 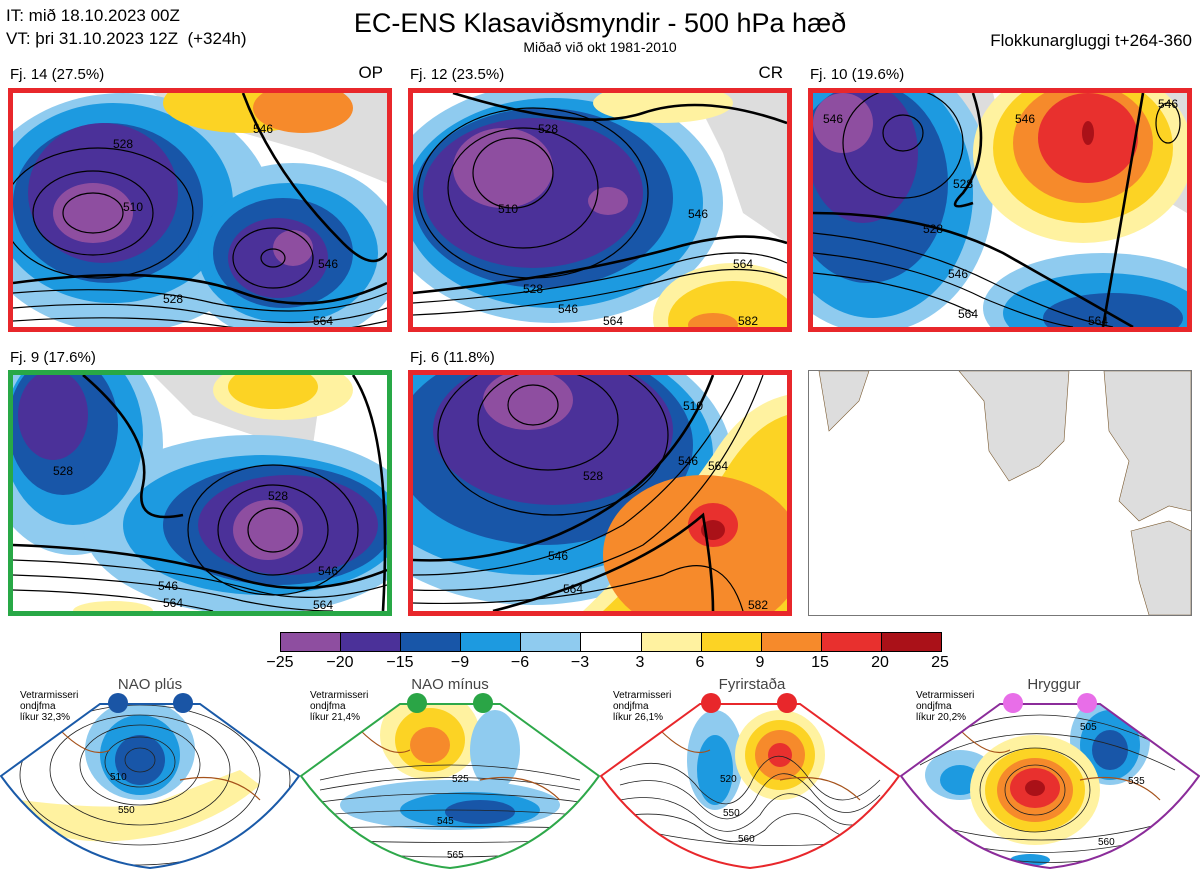 I want to click on regime-map-nao-plus: 510 550, so click(x=150, y=781).